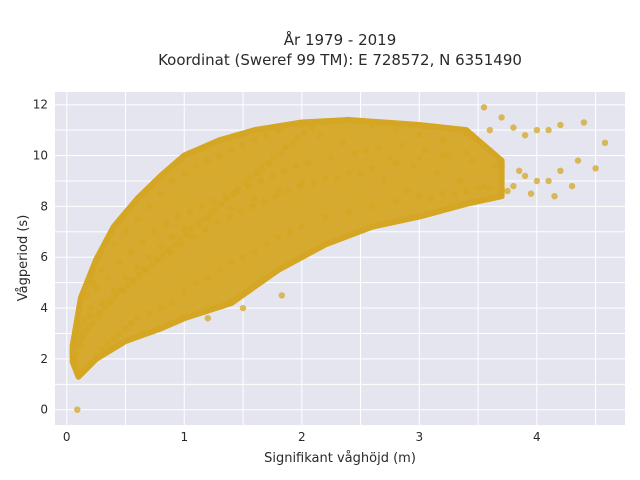  Describe the element at coordinates (340, 458) in the screenshot. I see `x-axis-title: Signifikant våghöjd (m)` at that location.